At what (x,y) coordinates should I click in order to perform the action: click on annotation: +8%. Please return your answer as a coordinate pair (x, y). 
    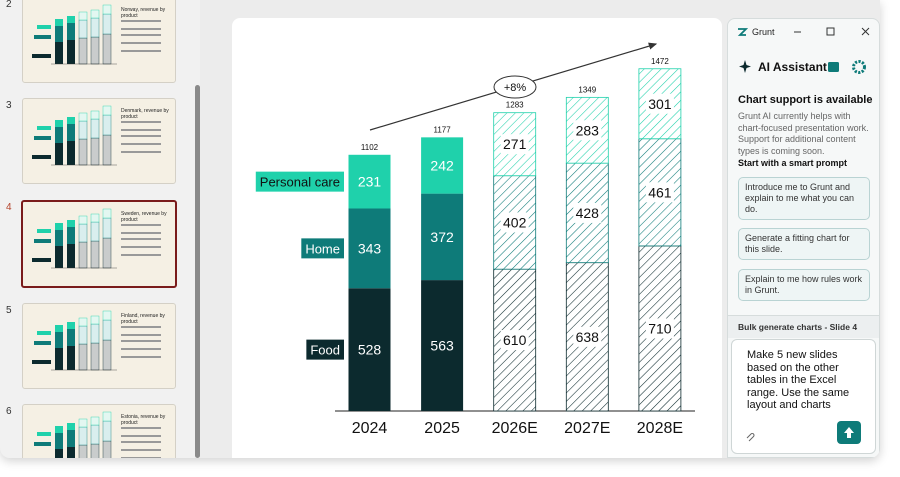
    Looking at the image, I should click on (515, 88).